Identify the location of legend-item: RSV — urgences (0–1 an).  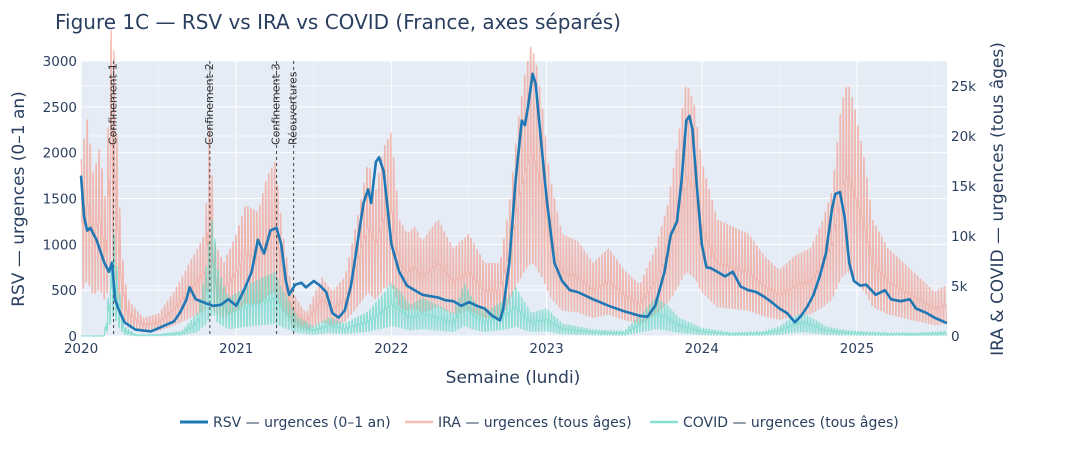
(285, 423).